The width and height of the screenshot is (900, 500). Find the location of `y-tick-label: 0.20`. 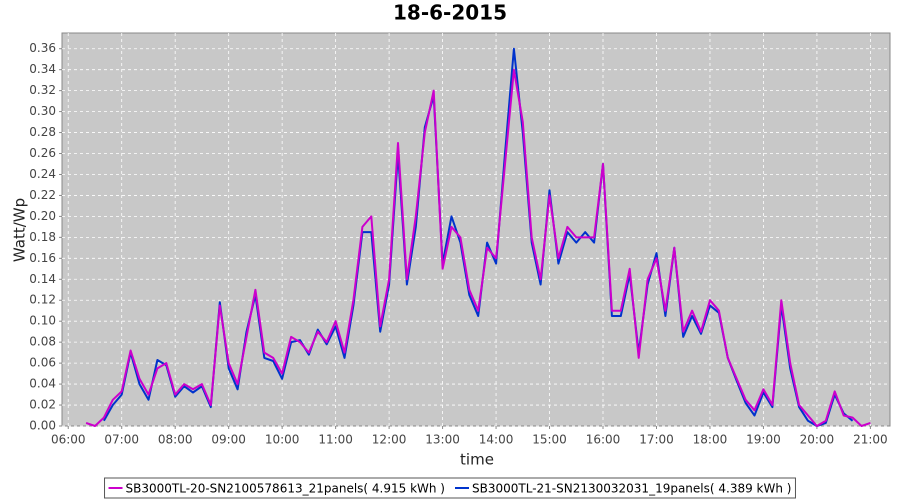

y-tick-label: 0.20 is located at coordinates (42, 216).